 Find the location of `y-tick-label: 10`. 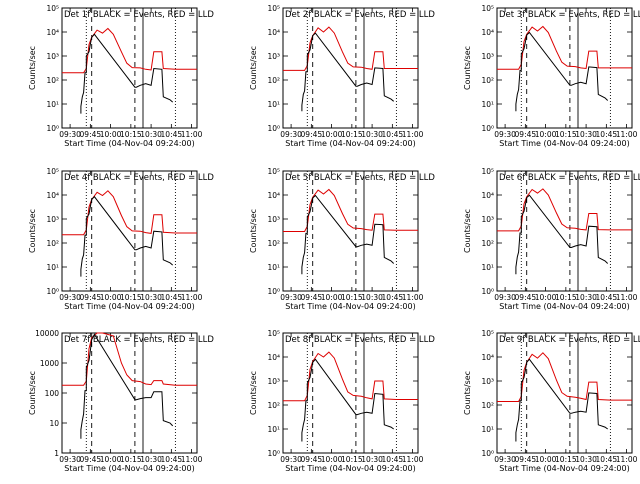

y-tick-label: 10 is located at coordinates (54, 423).